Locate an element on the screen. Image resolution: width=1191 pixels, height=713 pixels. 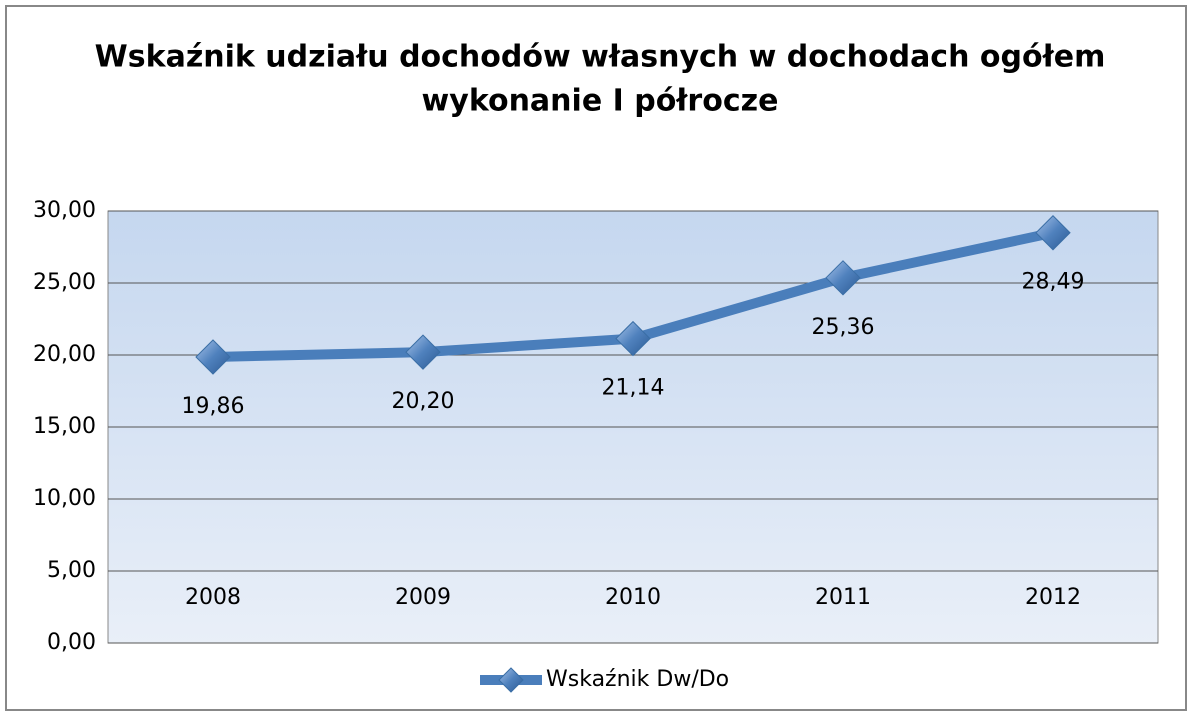
y-tick-label: 0,00 is located at coordinates (71, 642).